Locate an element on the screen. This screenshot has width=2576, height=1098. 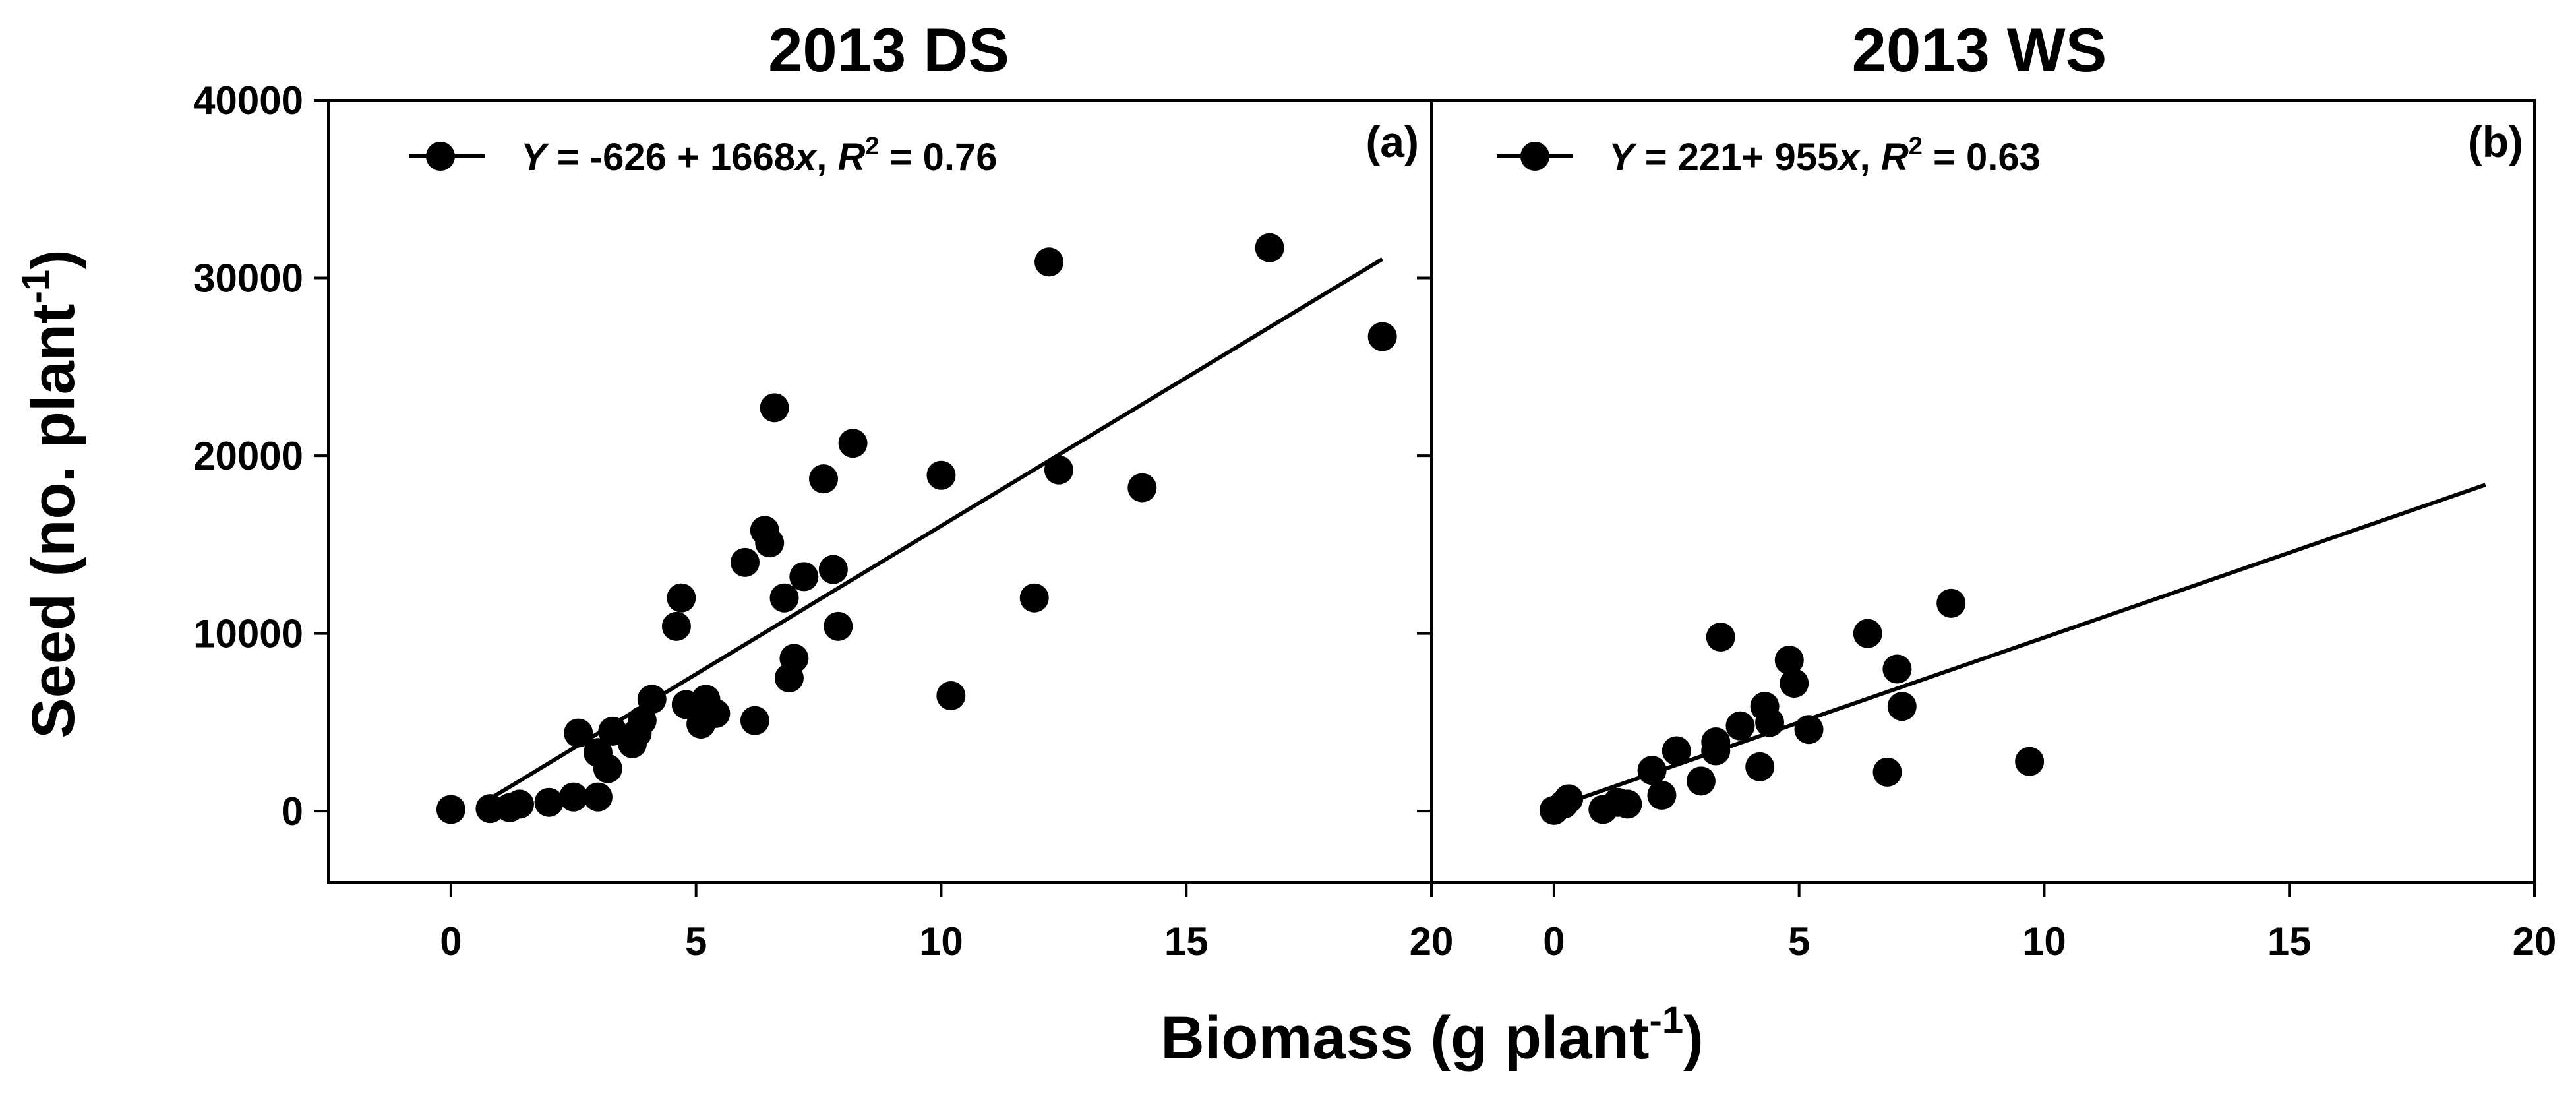
x-axis-label: Biomass (g plant-1) is located at coordinates (1431, 1035).